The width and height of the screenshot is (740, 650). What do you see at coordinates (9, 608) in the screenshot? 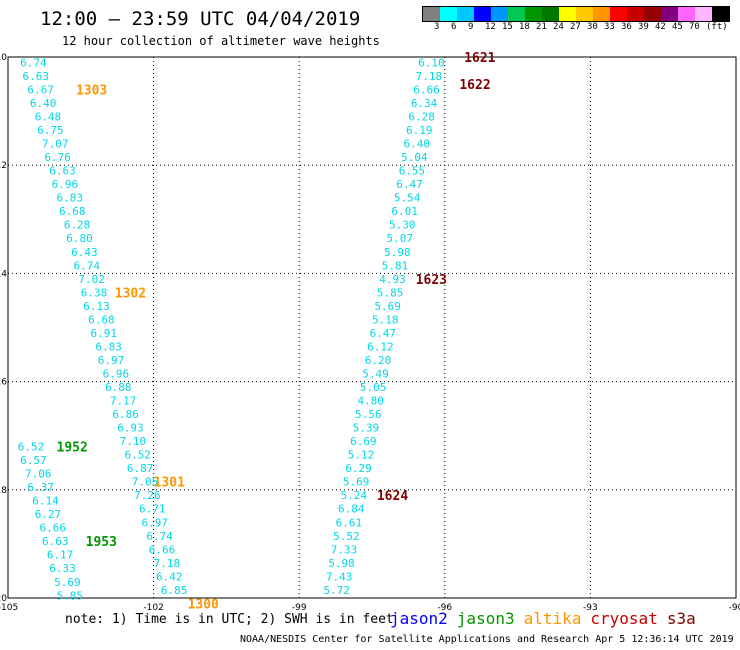
I see `x-tick-label: -105` at bounding box center [9, 608].